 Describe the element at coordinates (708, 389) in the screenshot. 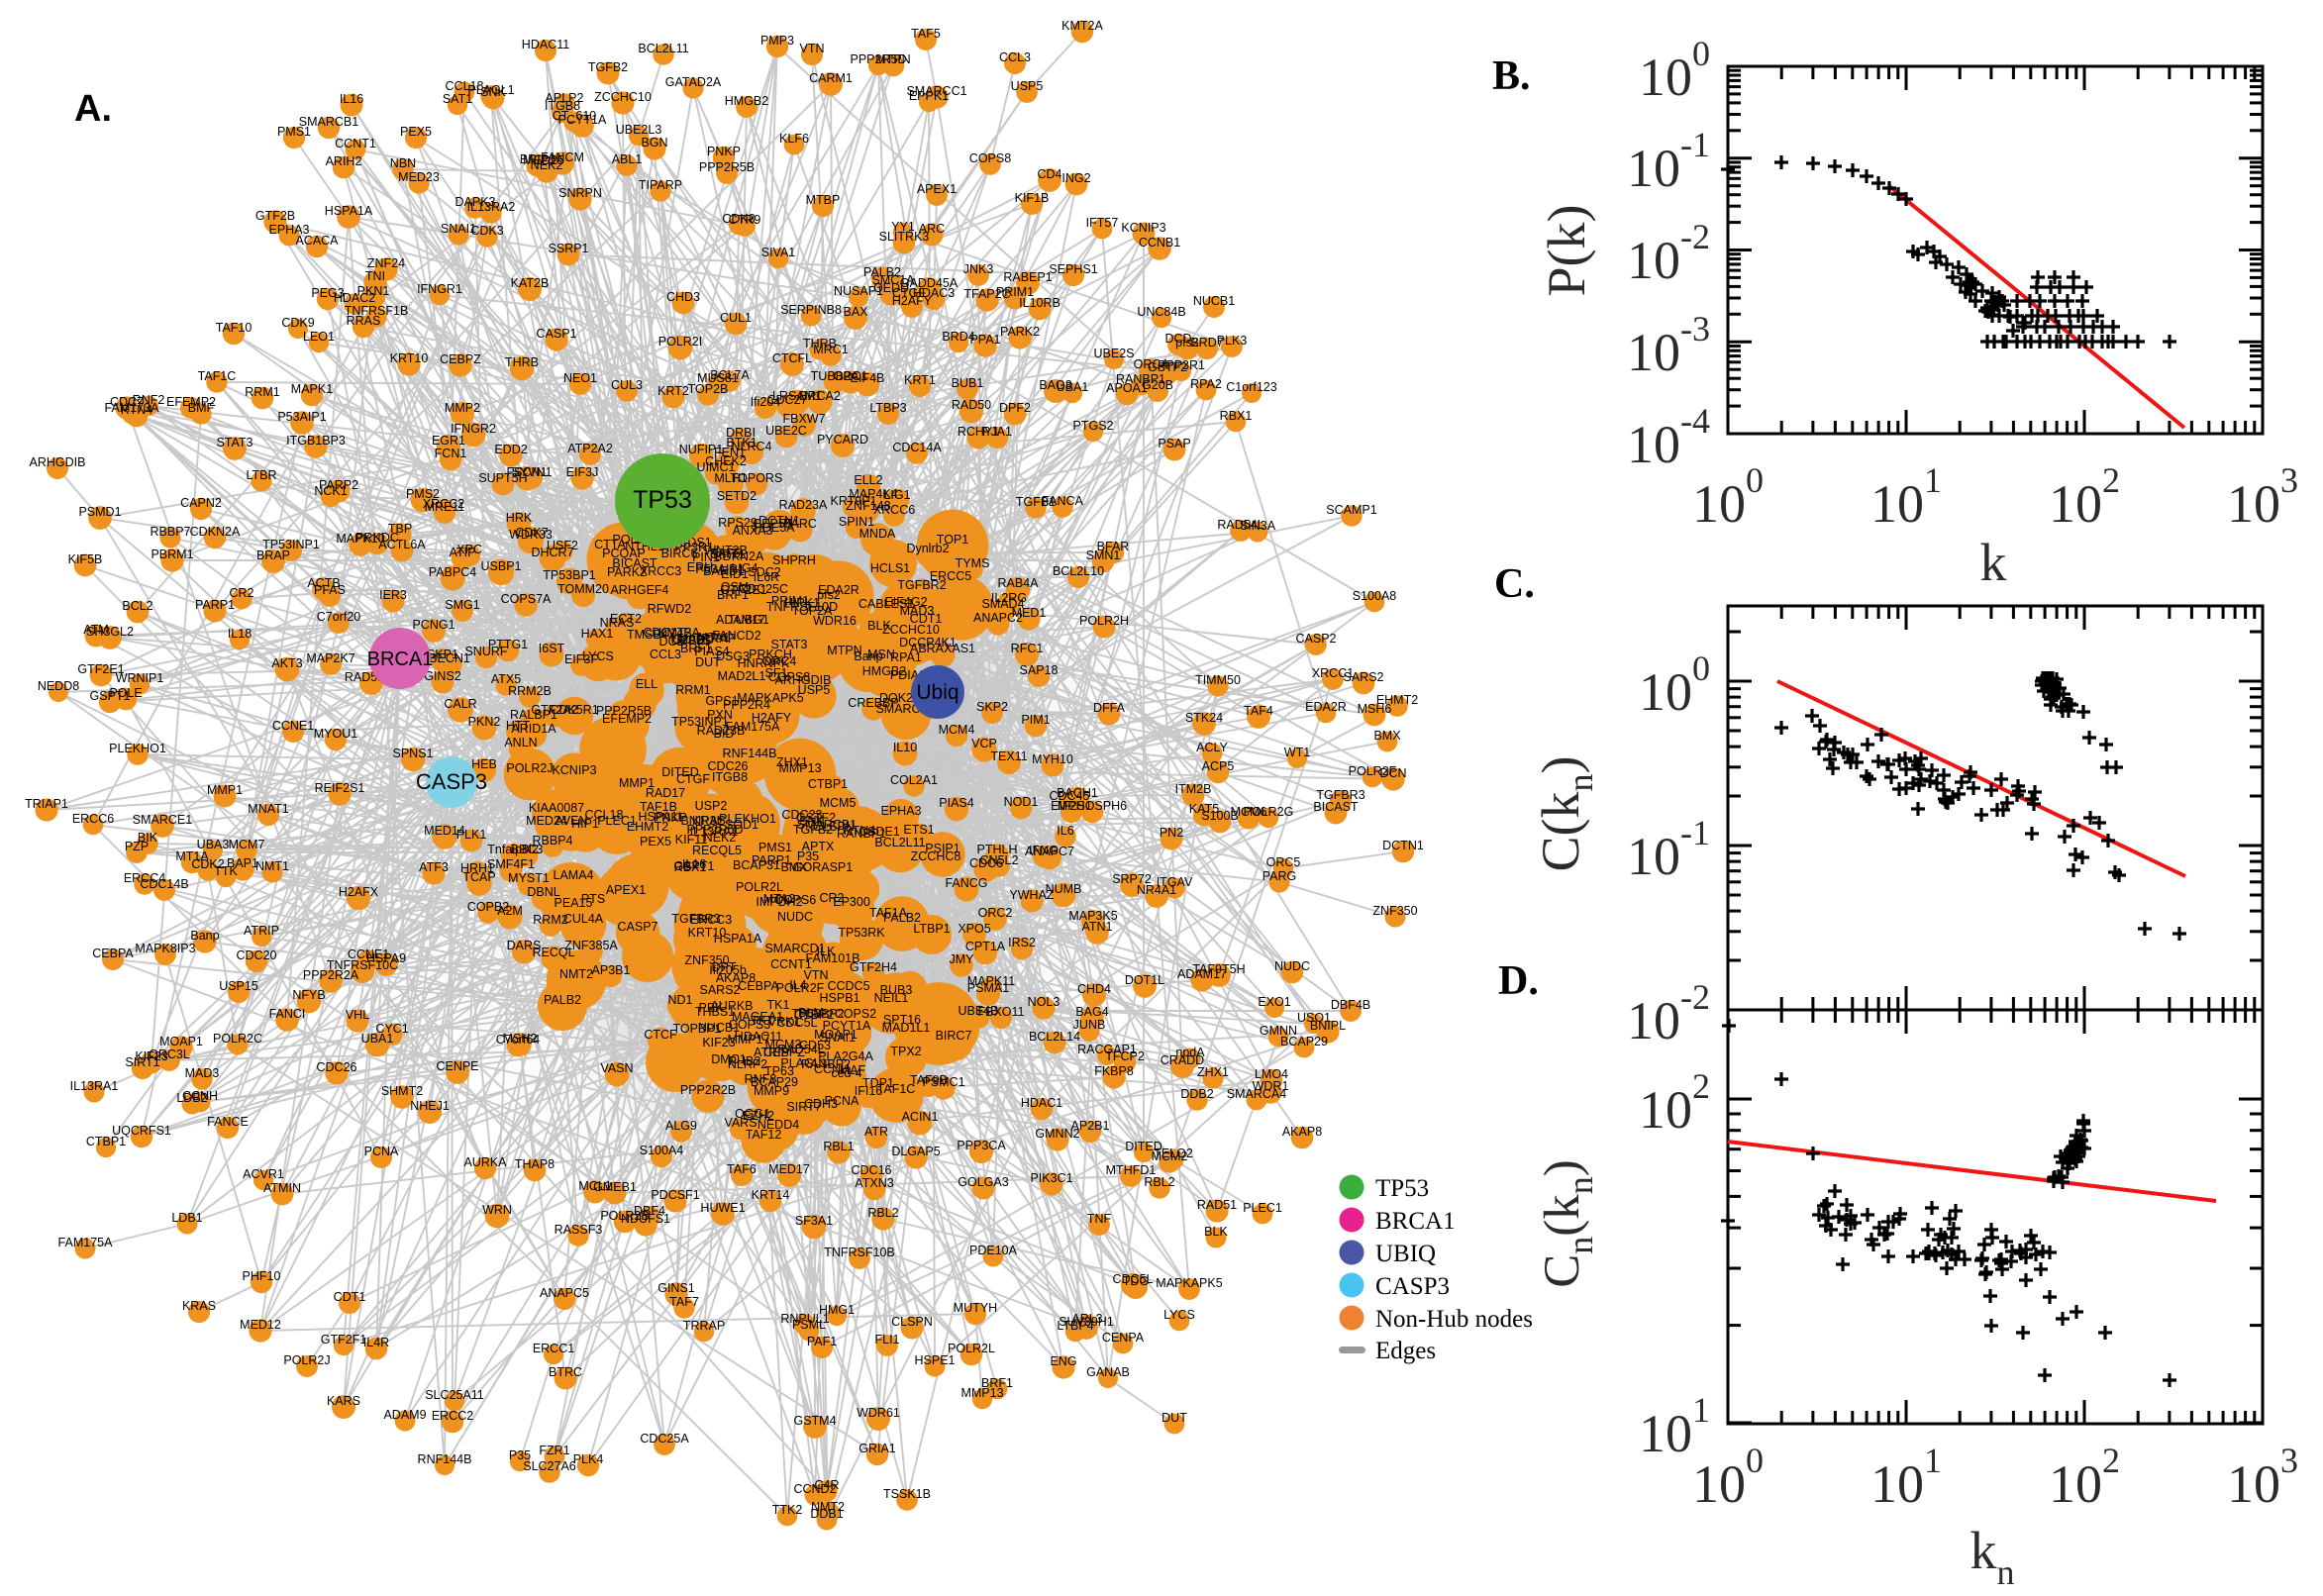

I see `svg-text: TOP2B` at that location.